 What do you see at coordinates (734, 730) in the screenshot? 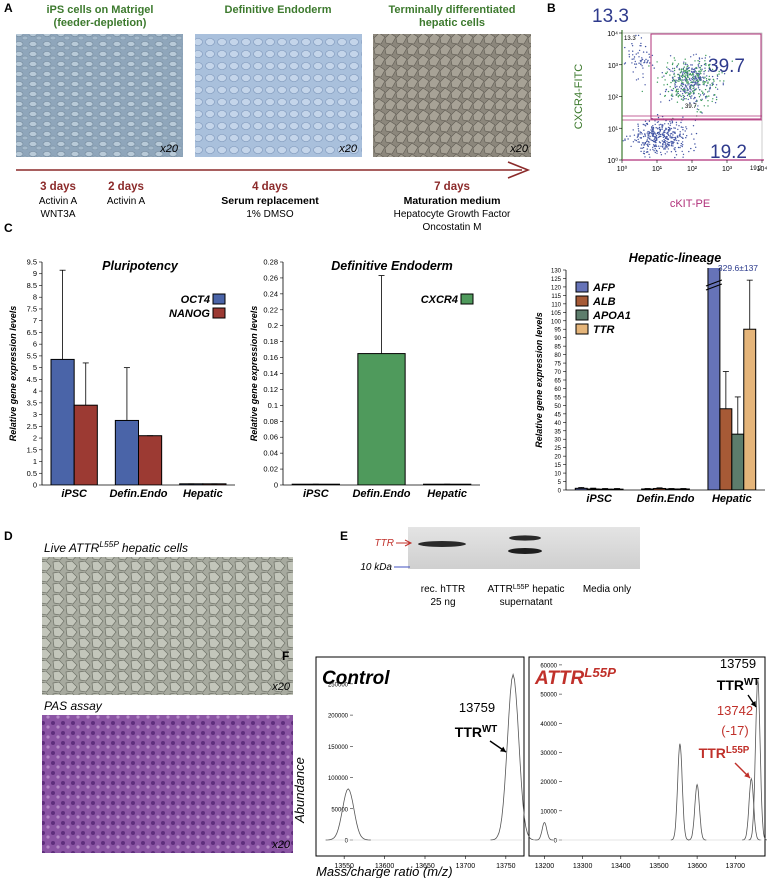
I see `peak-shift: (-17)` at bounding box center [734, 730].